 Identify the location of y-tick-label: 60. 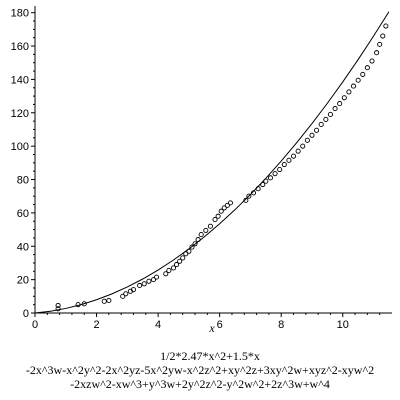
(23, 214).